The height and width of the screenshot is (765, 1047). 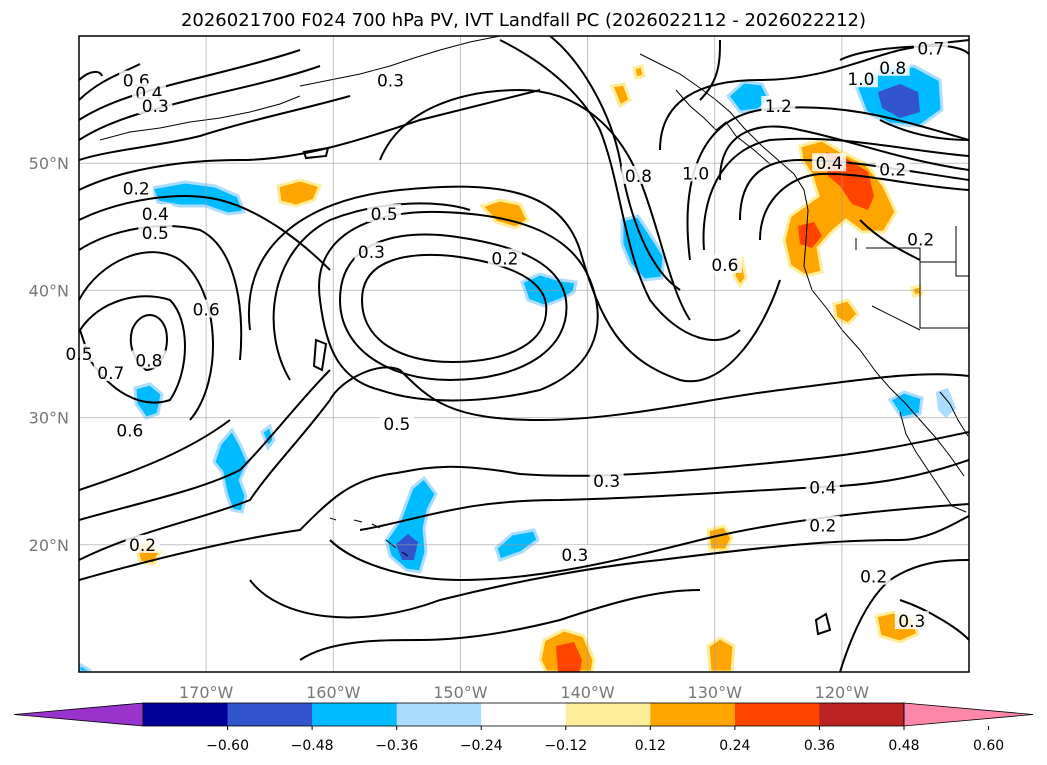 I want to click on colorbar-tick-label: 0.60, so click(x=988, y=746).